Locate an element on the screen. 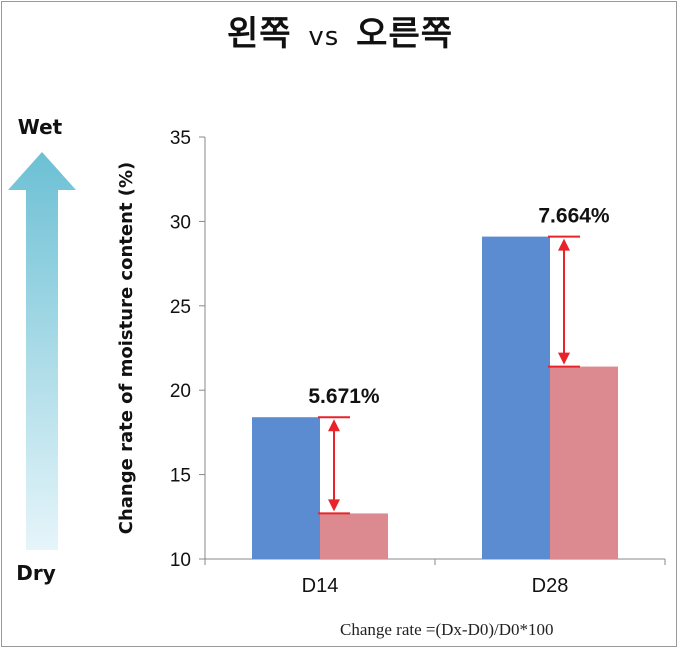 This screenshot has width=680, height=650. wet-dry-arrow is located at coordinates (42, 351).